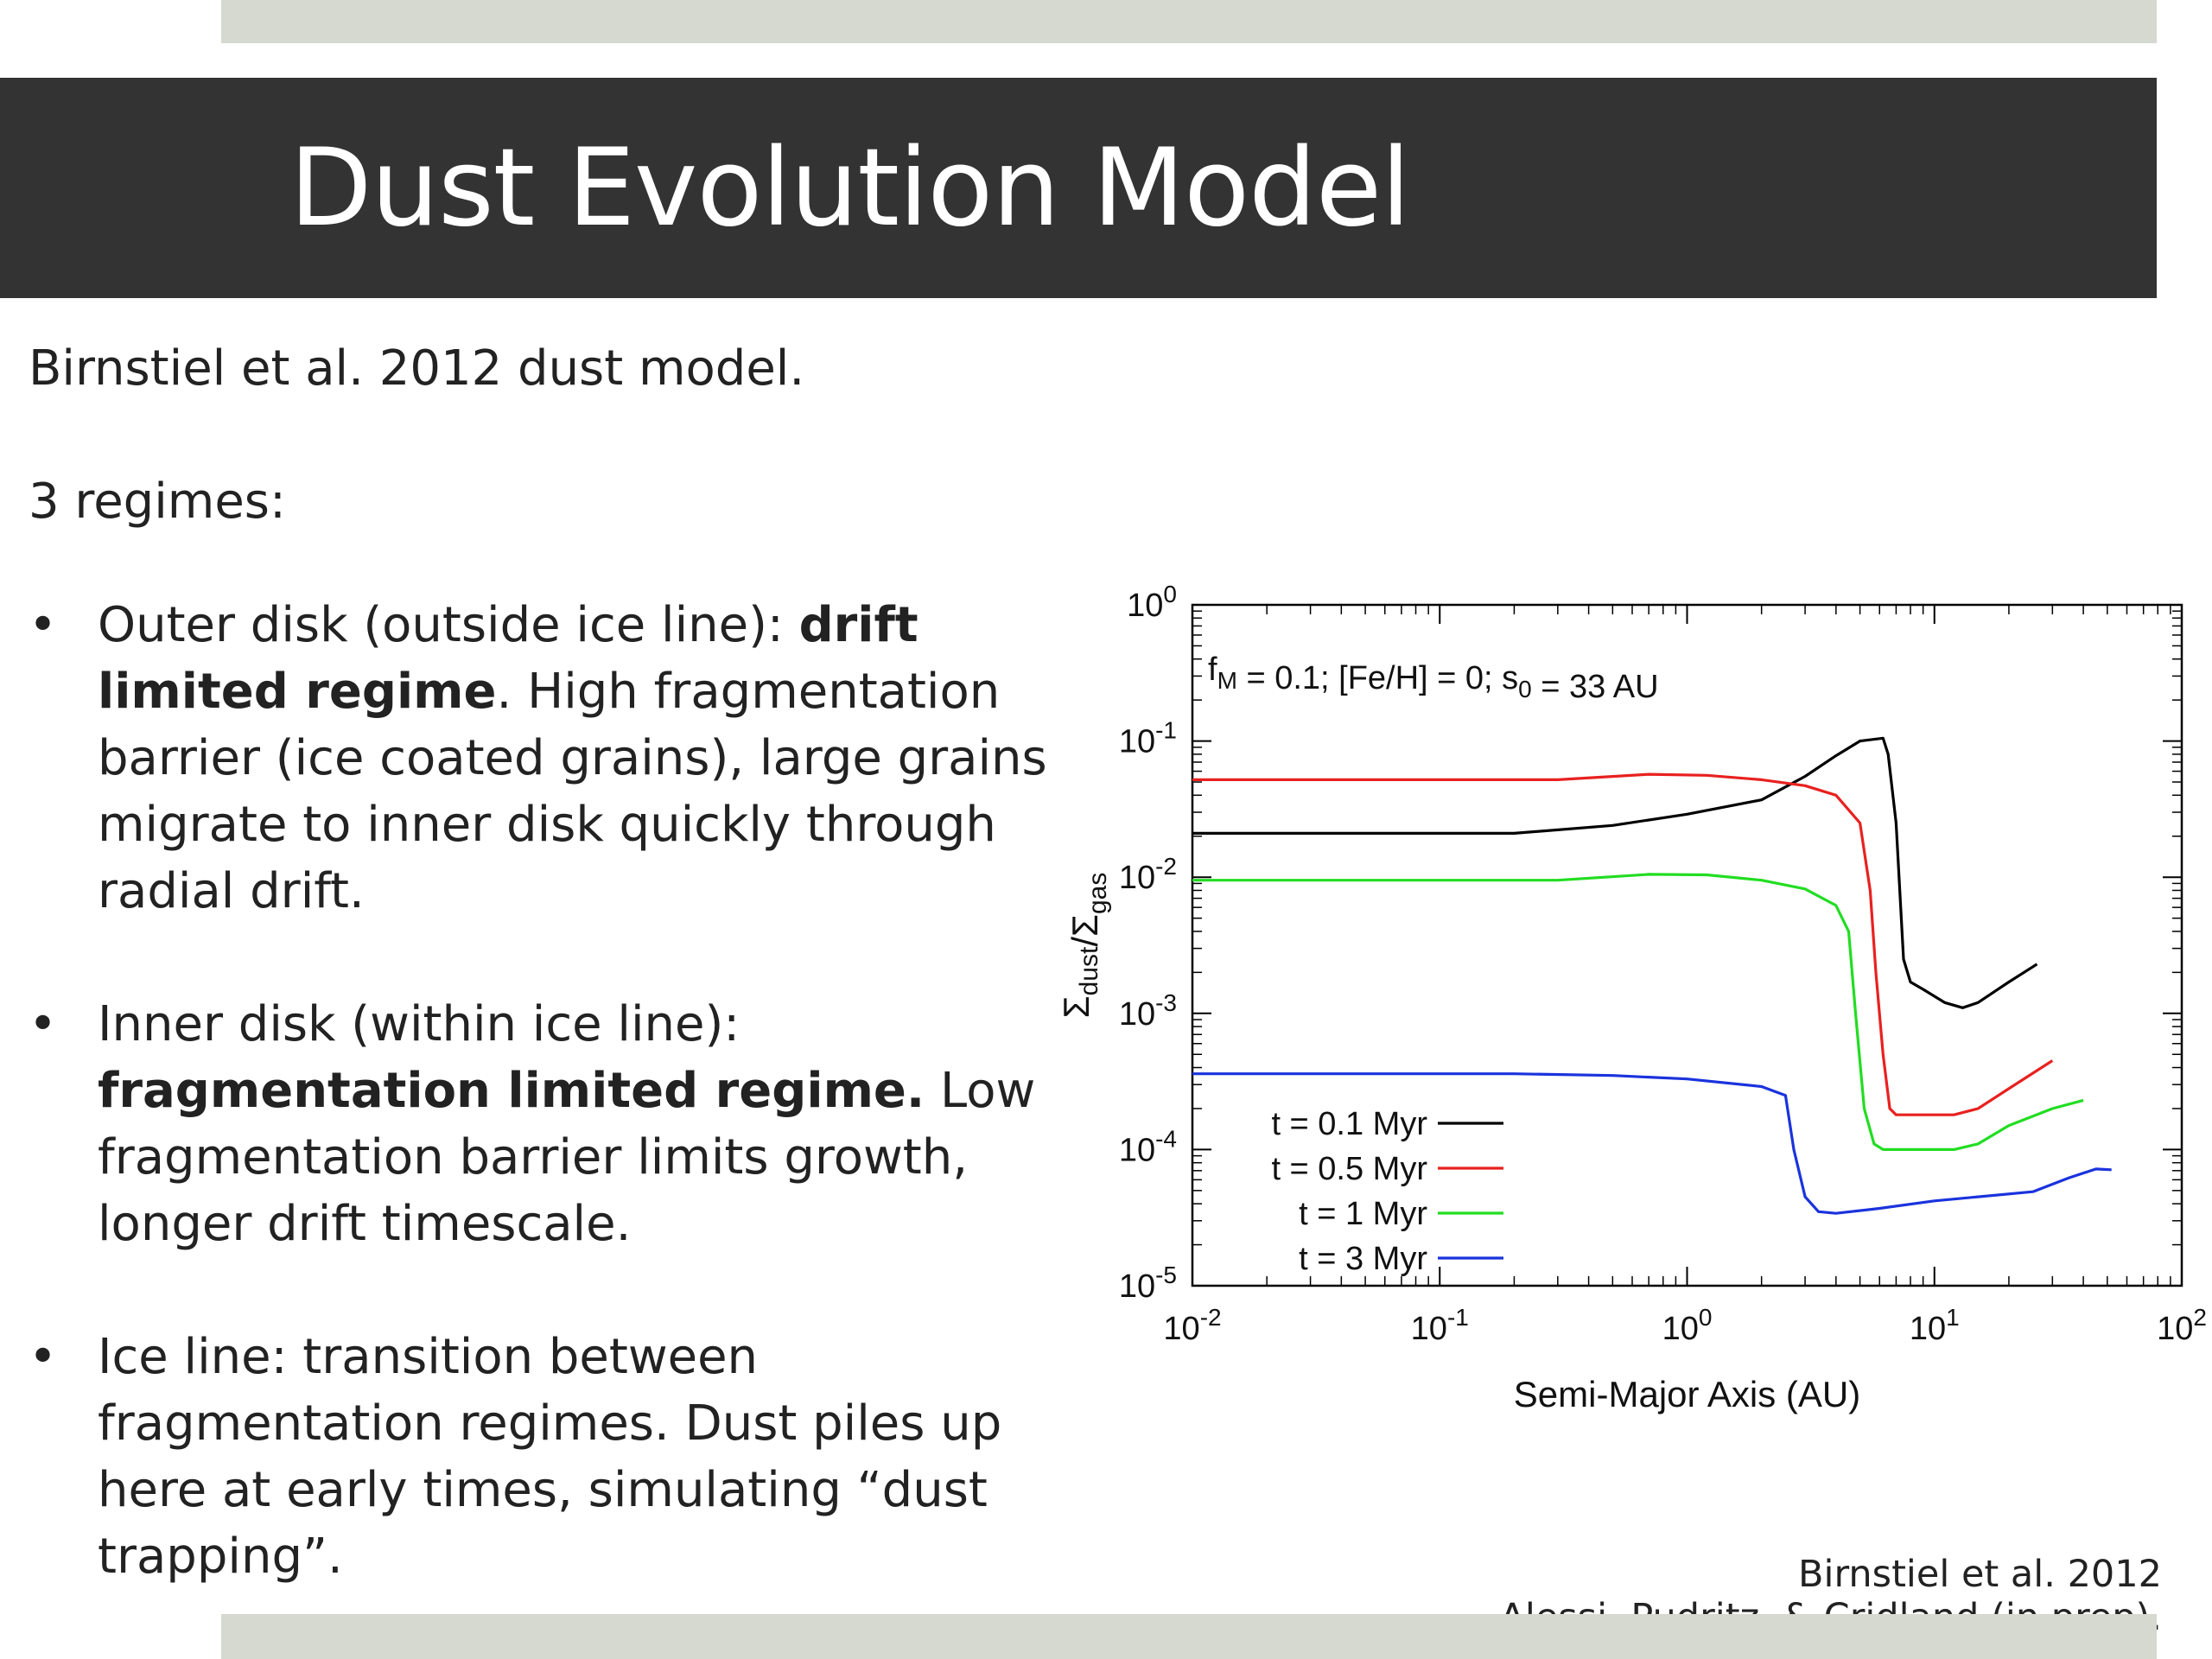  Describe the element at coordinates (508, 658) in the screenshot. I see `bullet-text-bold: drift limited regime` at that location.